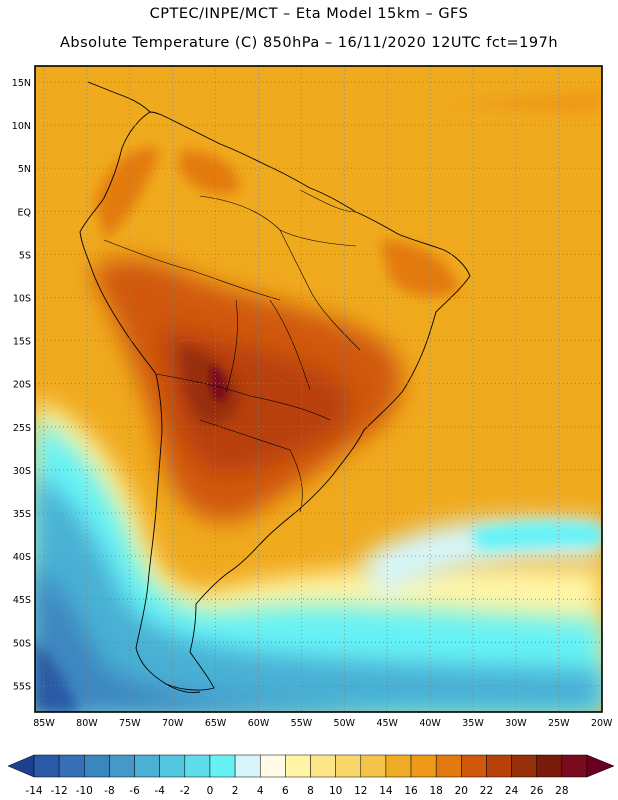 This screenshot has width=618, height=800. What do you see at coordinates (309, 14) in the screenshot?
I see `chart-title-line-1: CPTEC/INPE/MCT – Eta Model 15km – GFS` at bounding box center [309, 14].